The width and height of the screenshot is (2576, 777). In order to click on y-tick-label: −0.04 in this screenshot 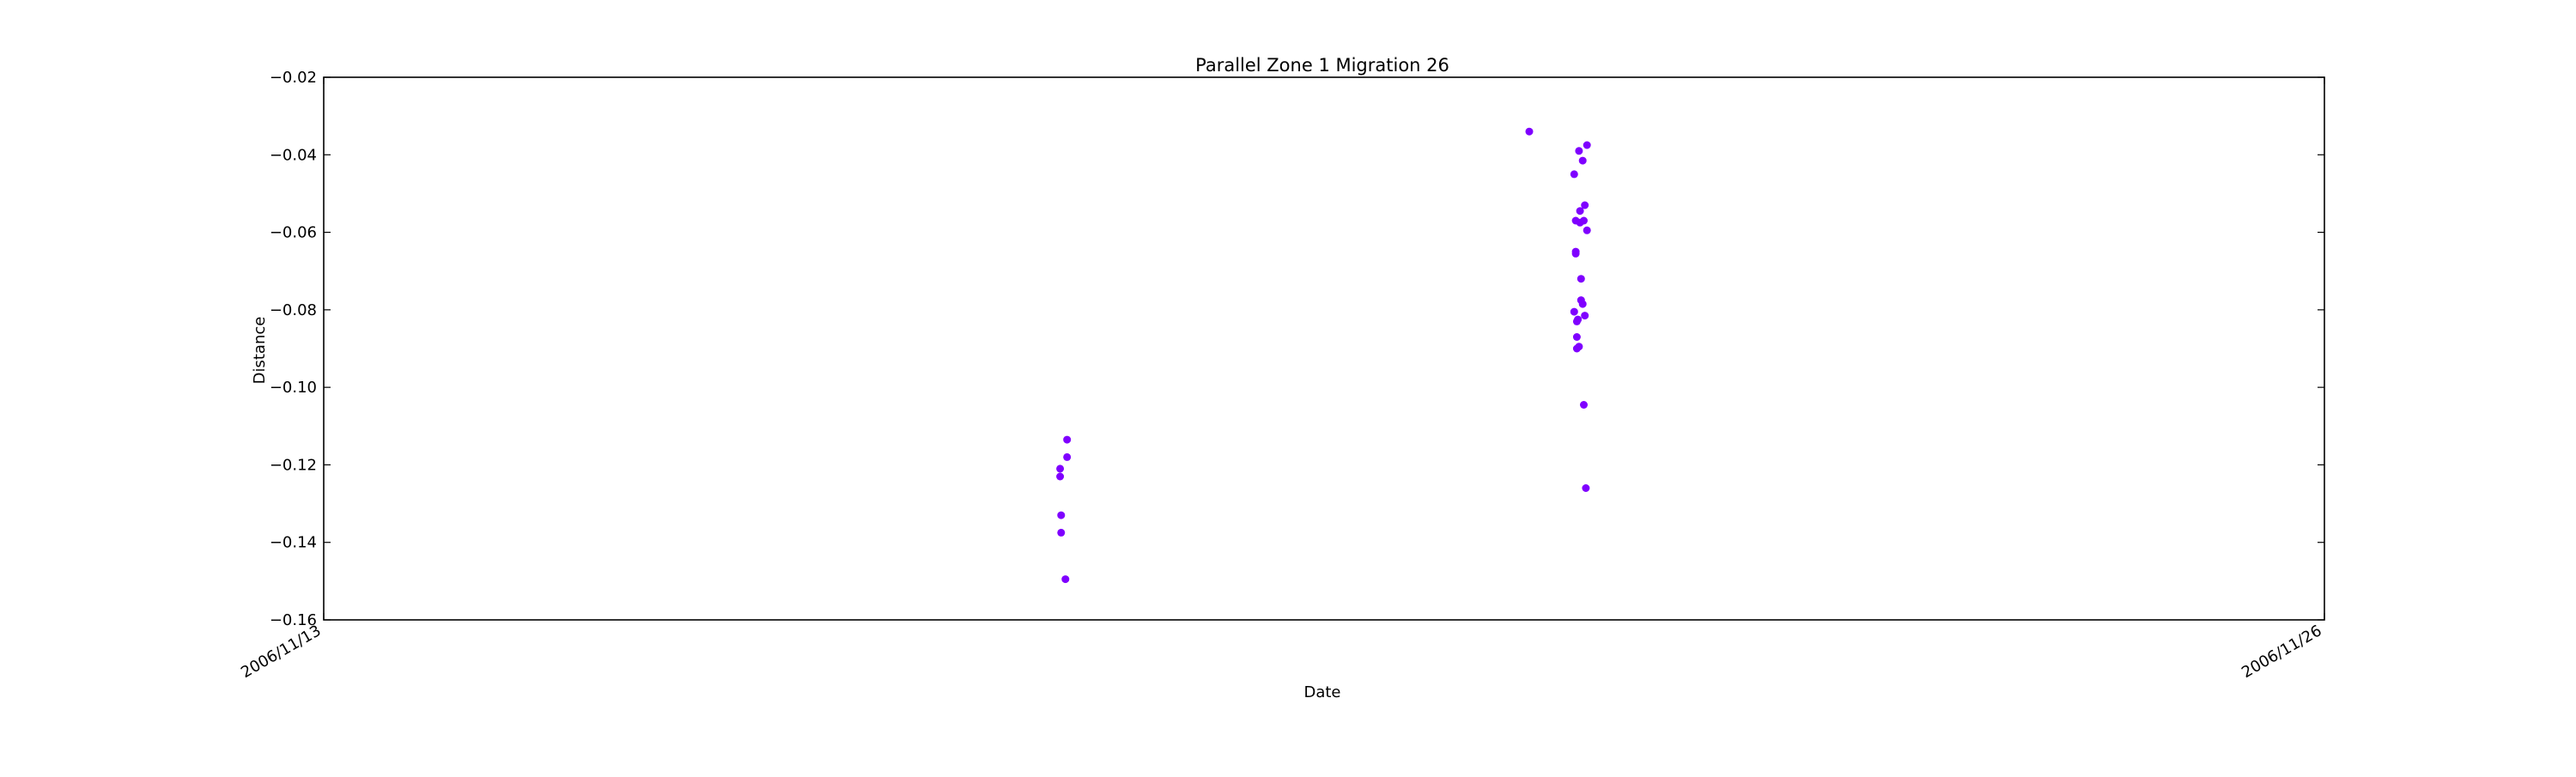, I will do `click(293, 155)`.